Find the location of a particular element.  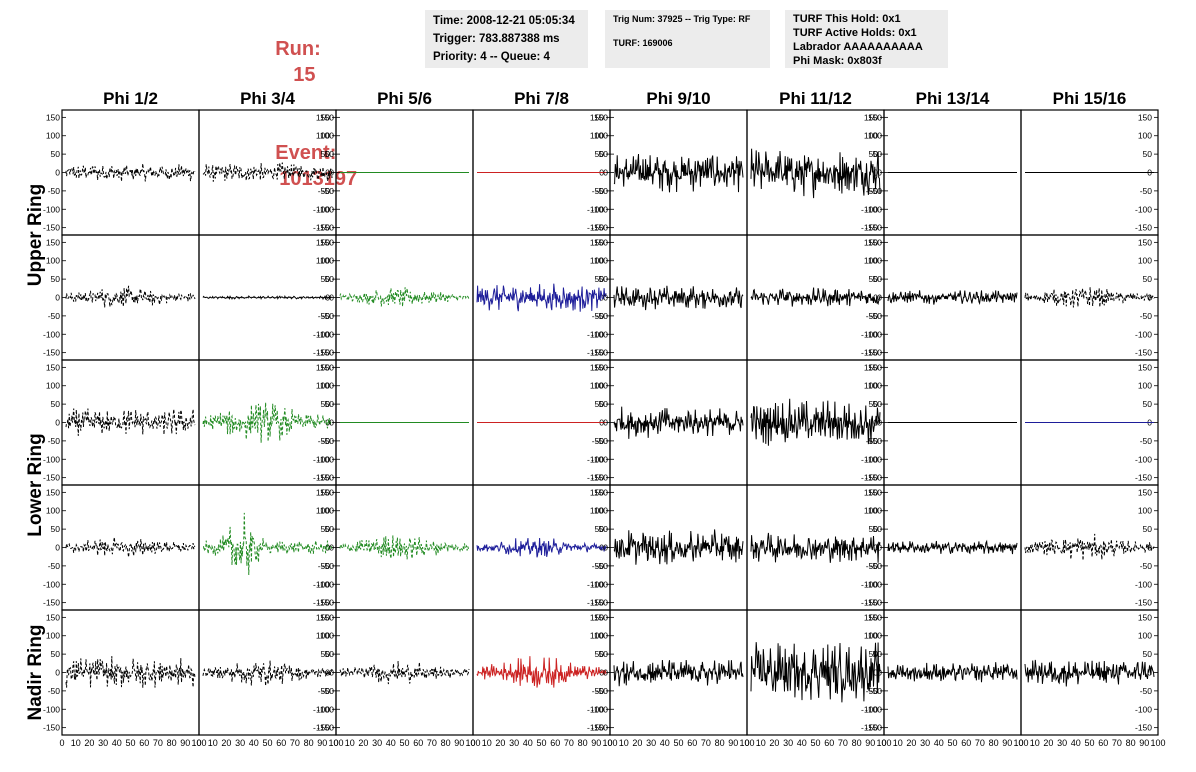

time-text: Time: 2008-12-21 05:05:34 is located at coordinates (504, 21).